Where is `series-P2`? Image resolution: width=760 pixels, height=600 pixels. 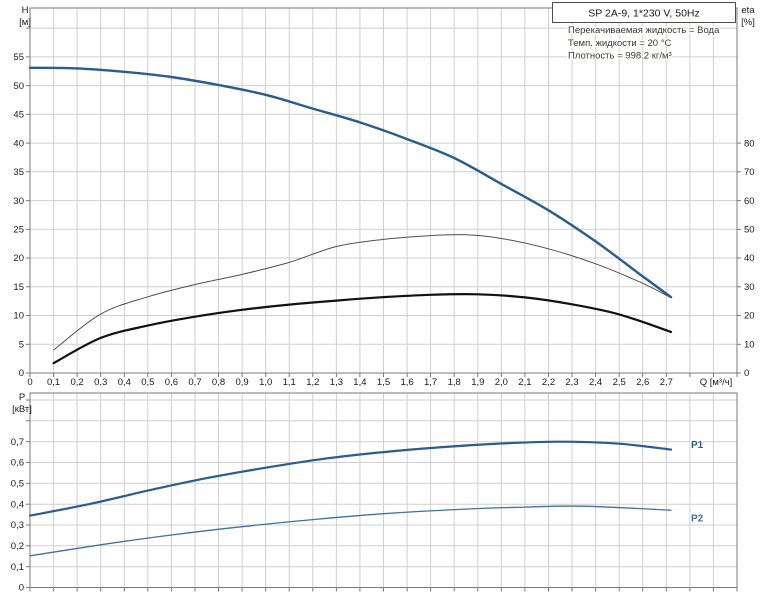
series-P2 is located at coordinates (350, 531).